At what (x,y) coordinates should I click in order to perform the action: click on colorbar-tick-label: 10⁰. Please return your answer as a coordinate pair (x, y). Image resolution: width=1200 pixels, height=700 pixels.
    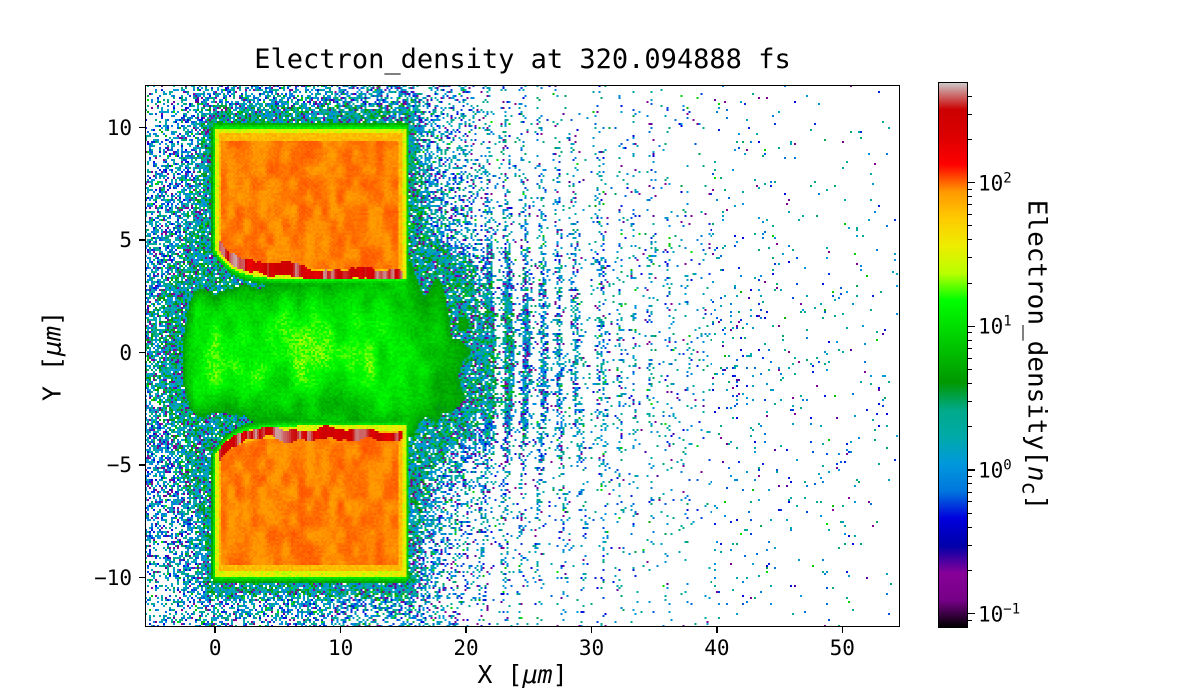
    Looking at the image, I should click on (995, 470).